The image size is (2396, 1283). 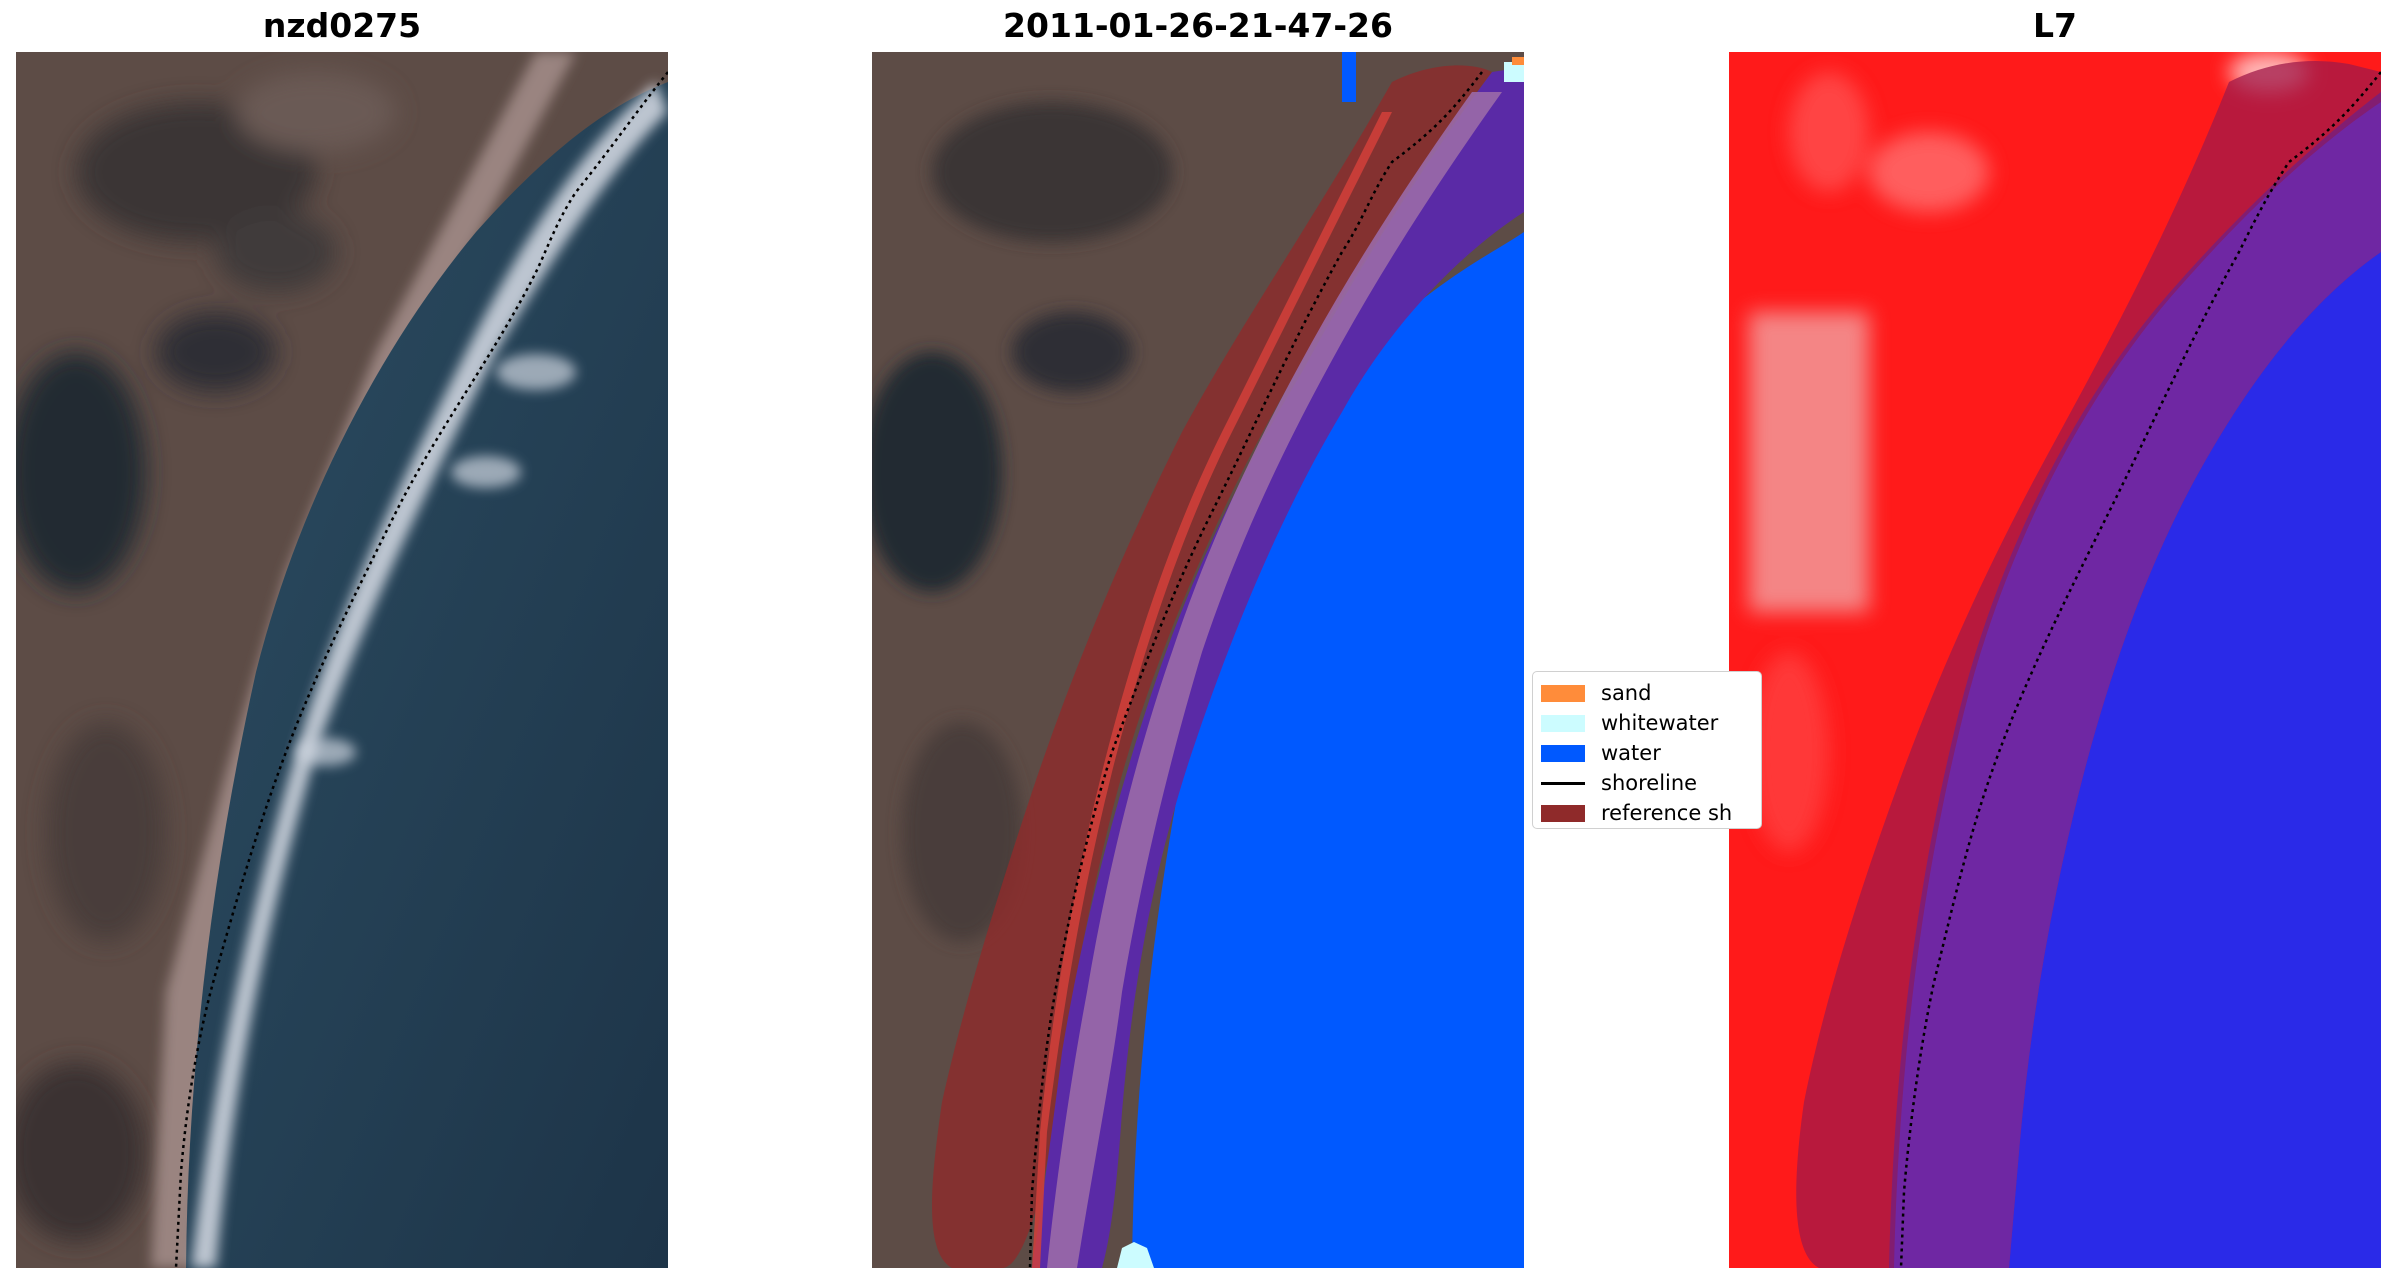 What do you see at coordinates (342, 25) in the screenshot?
I see `panel-title-rgb: nzd0275` at bounding box center [342, 25].